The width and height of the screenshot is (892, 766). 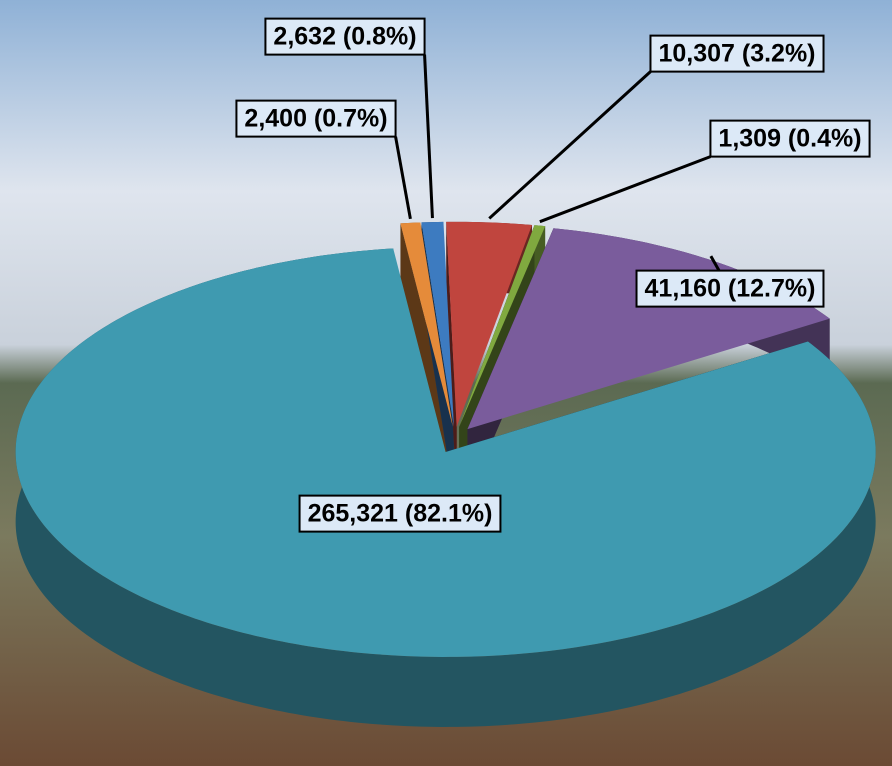 I want to click on data-label: 2,632 (0.8%), so click(x=344, y=37).